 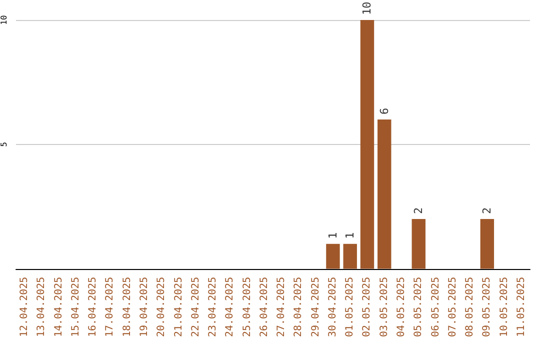 I want to click on x-tick-label: 13.04.2025, so click(x=42, y=307).